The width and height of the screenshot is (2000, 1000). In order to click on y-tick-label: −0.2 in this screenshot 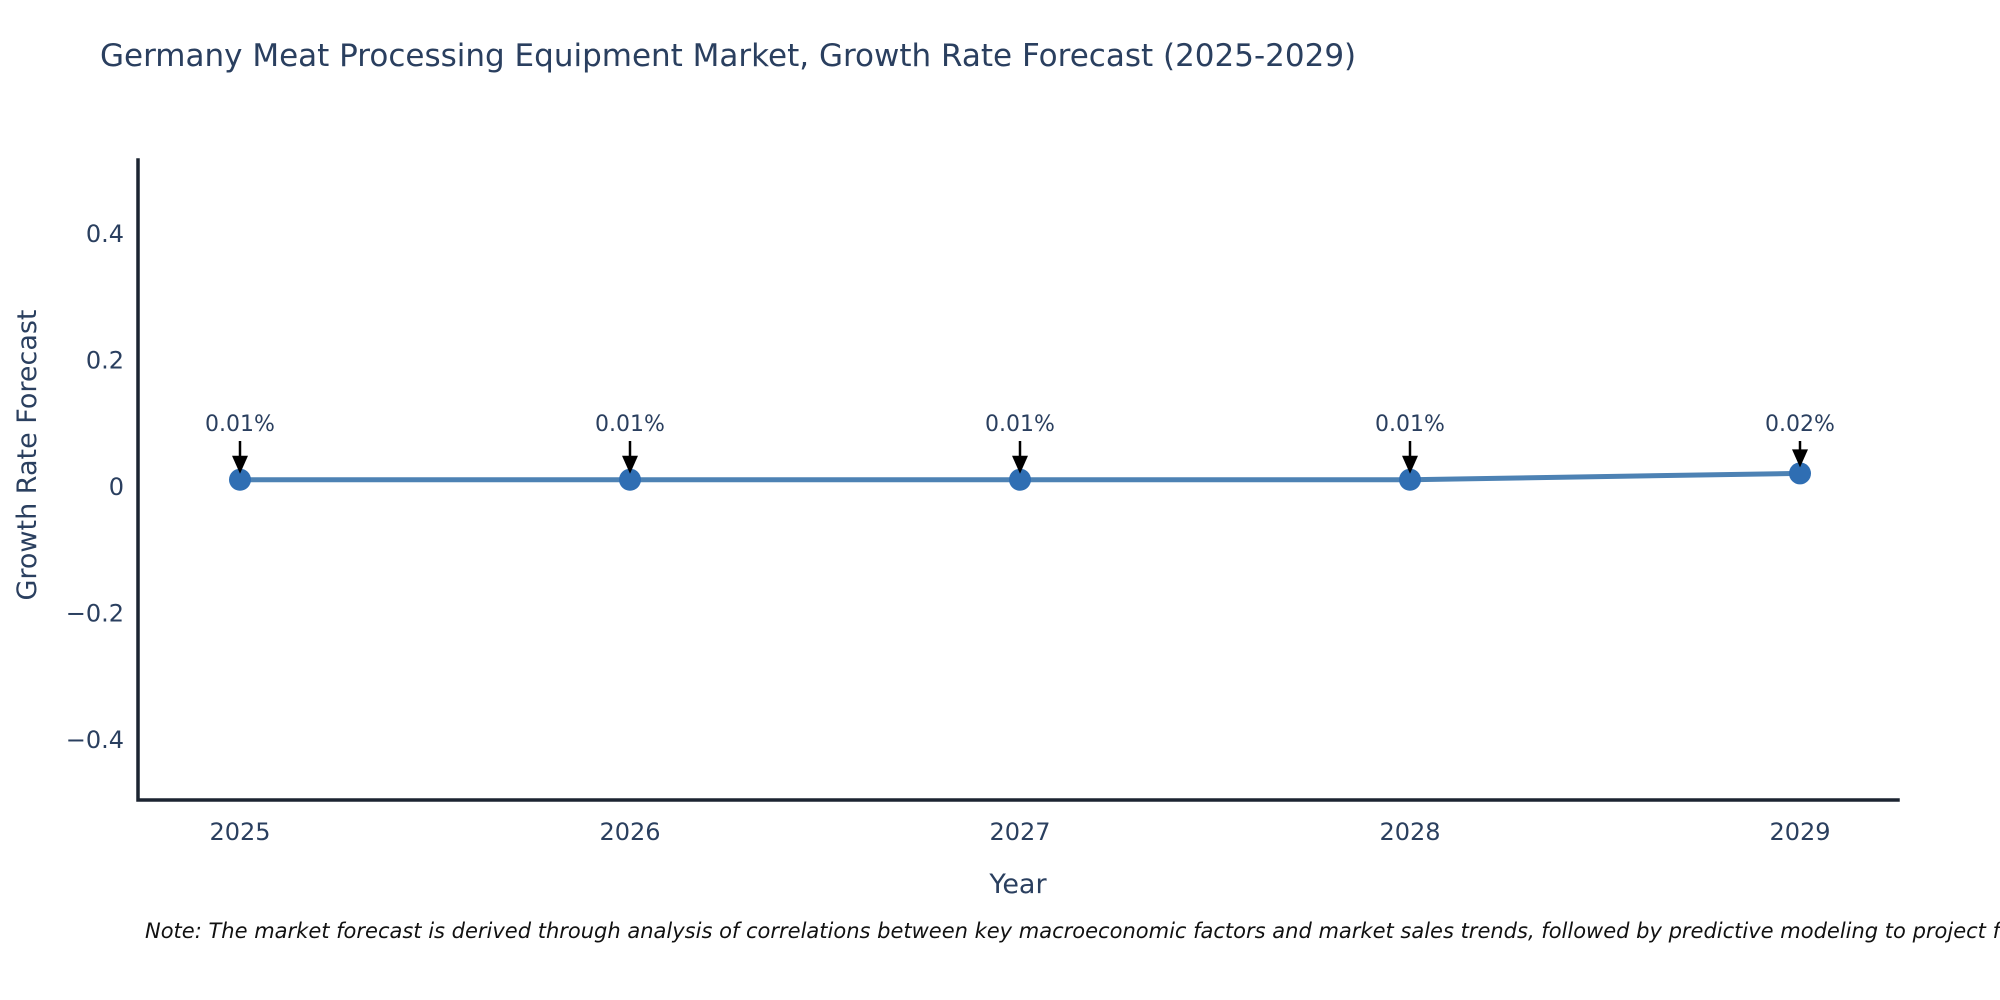, I will do `click(95, 614)`.